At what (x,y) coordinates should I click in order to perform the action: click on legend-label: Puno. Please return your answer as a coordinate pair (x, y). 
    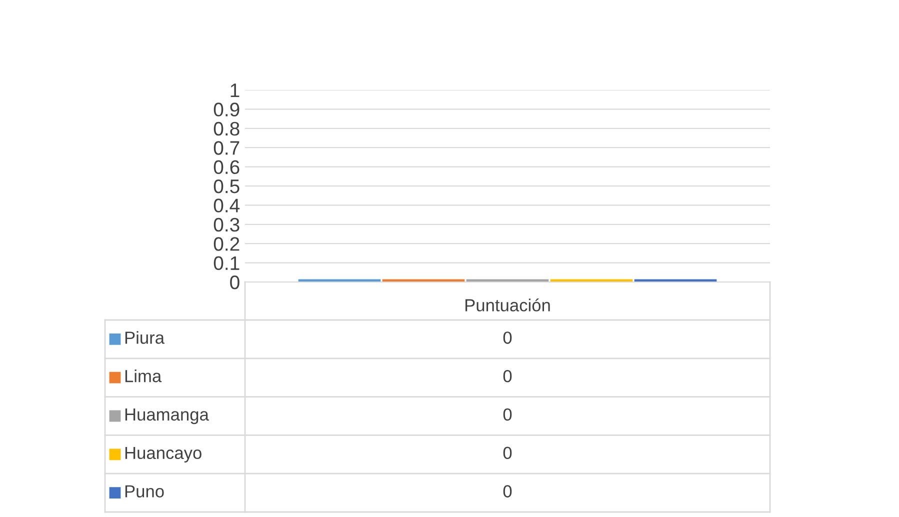
    Looking at the image, I should click on (144, 491).